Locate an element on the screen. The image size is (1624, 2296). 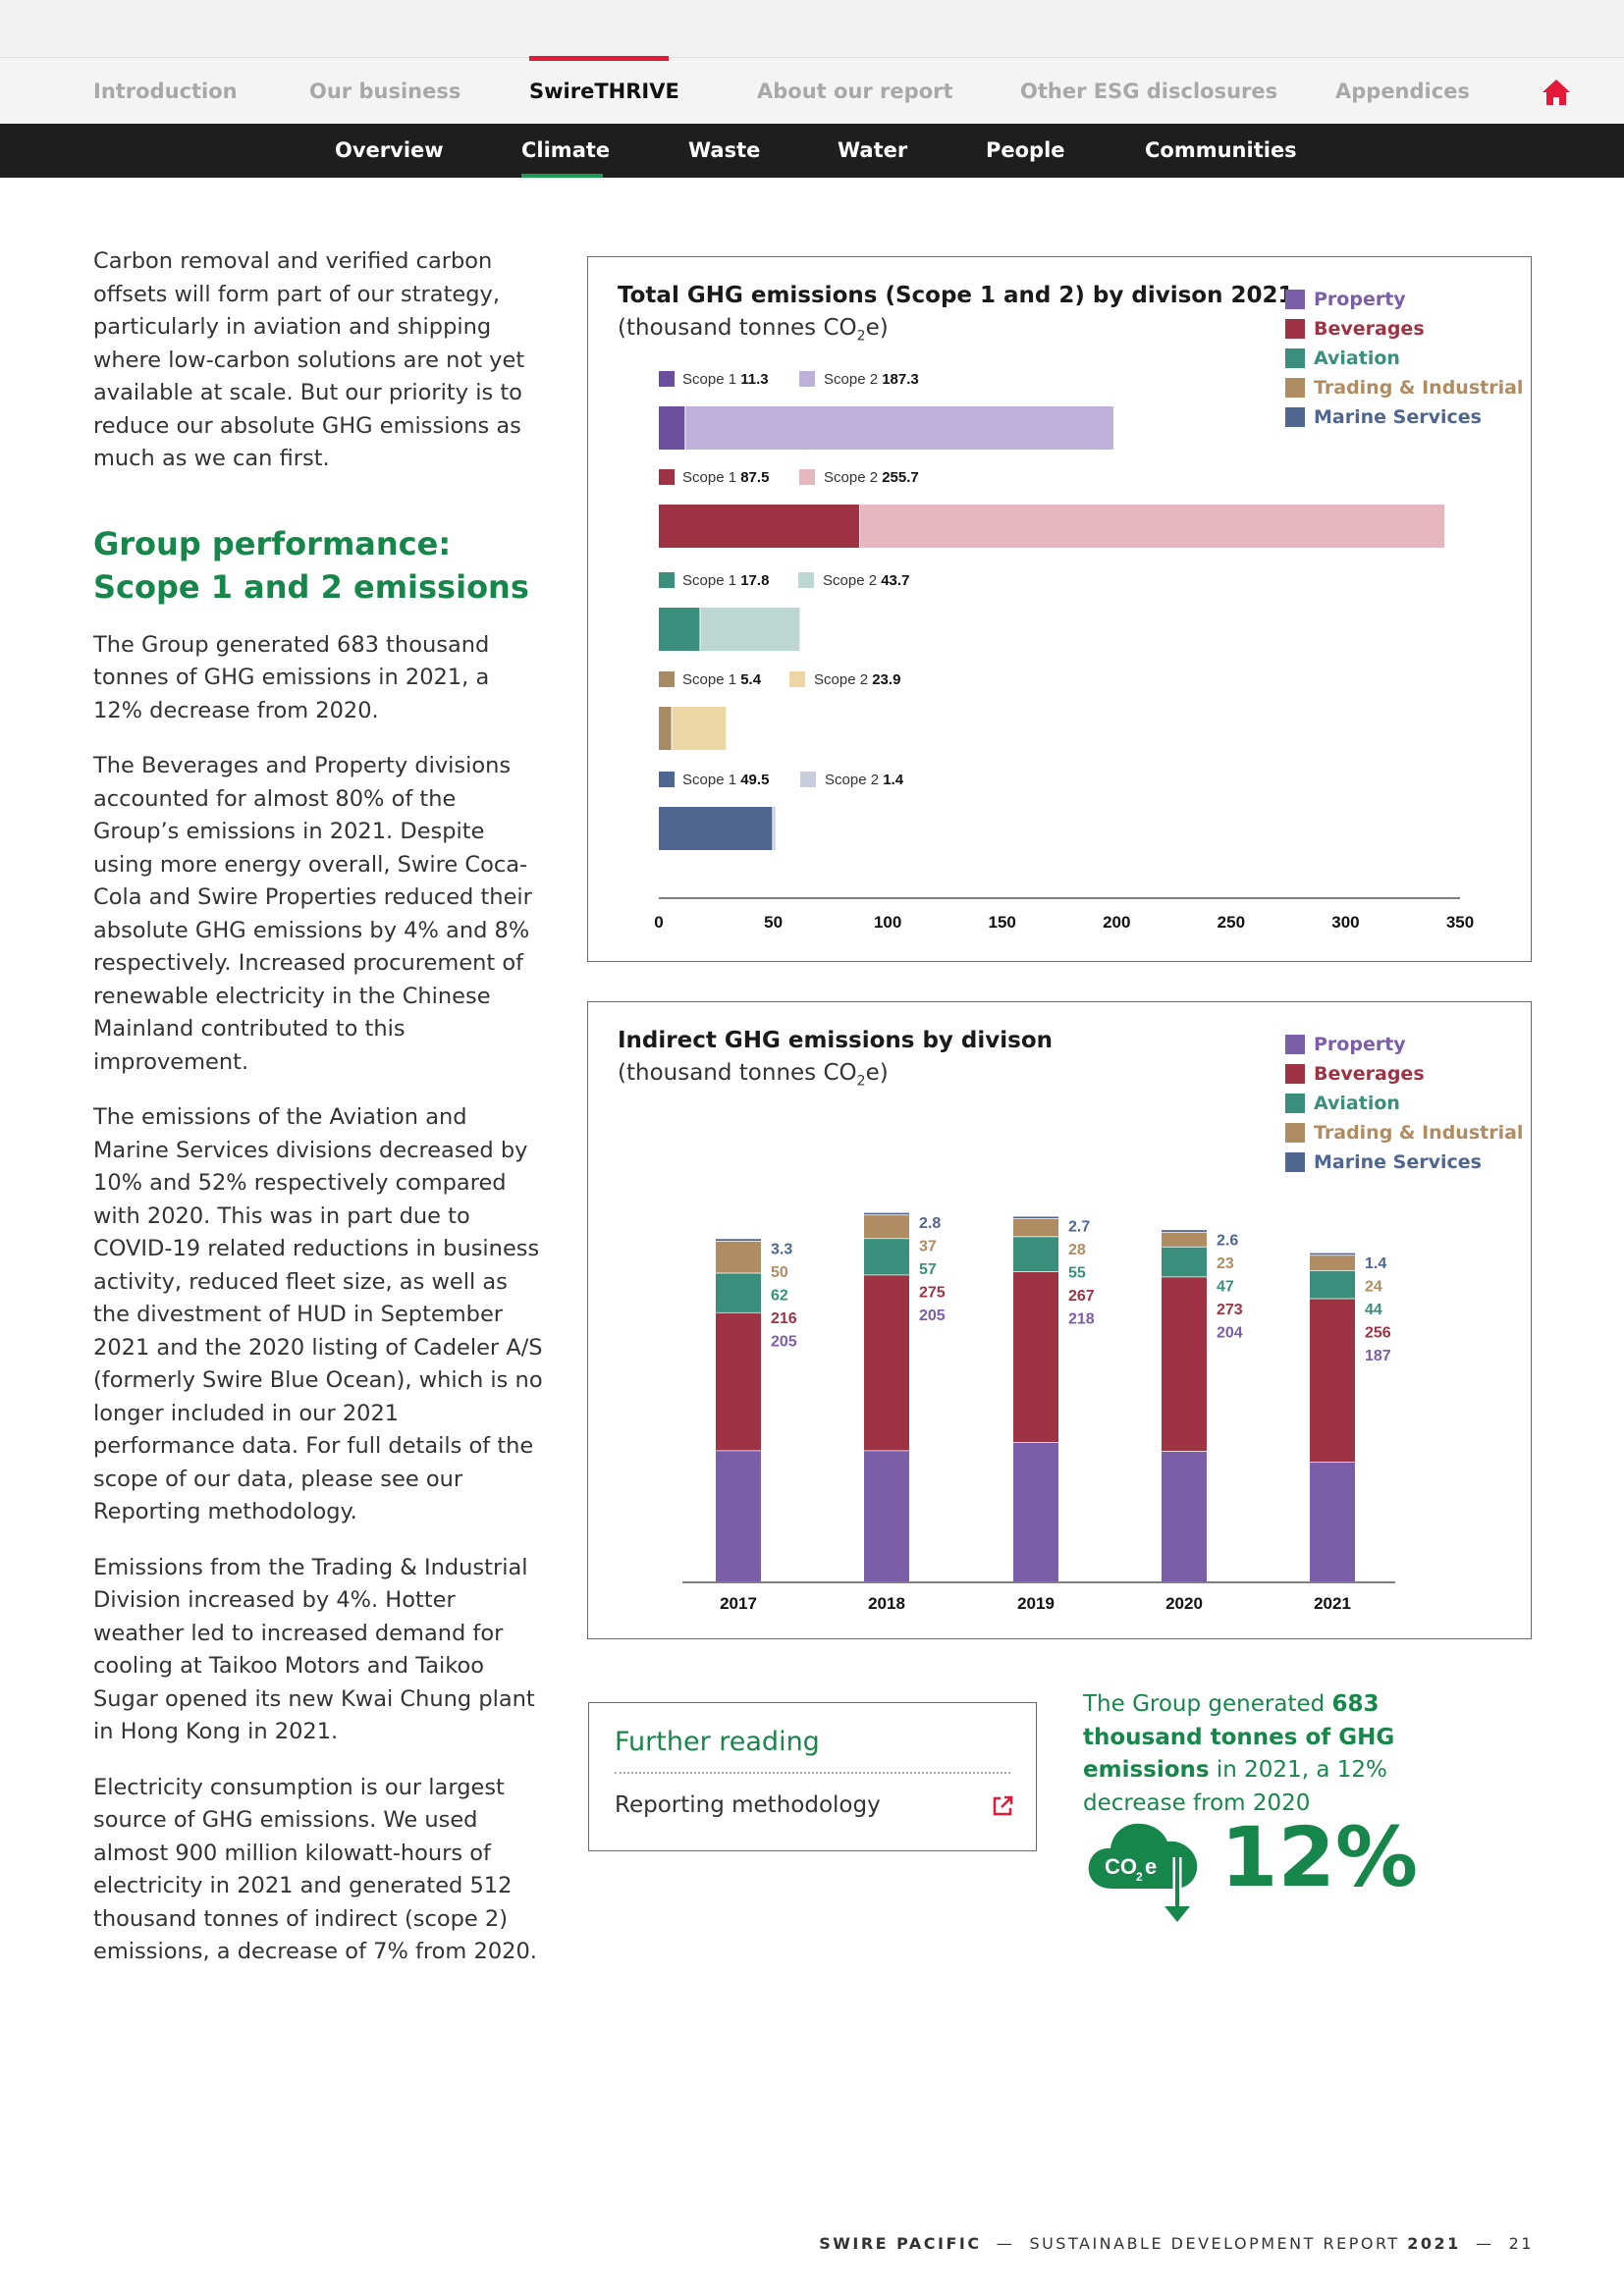
data-label: 1.4 is located at coordinates (1375, 1263).